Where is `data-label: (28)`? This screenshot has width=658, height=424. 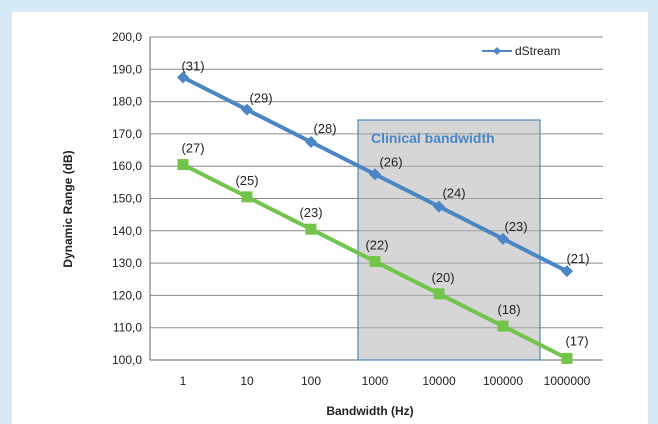 data-label: (28) is located at coordinates (324, 128).